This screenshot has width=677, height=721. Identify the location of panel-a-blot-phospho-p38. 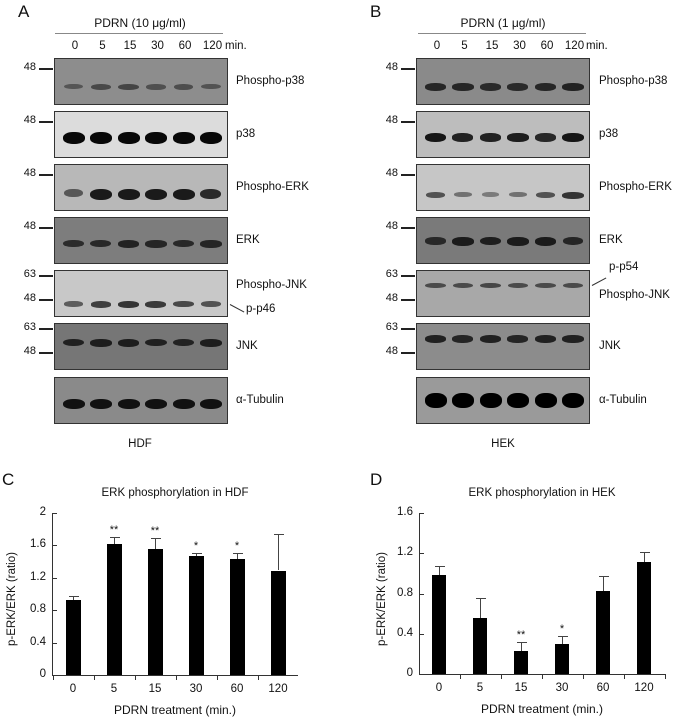
(141, 81).